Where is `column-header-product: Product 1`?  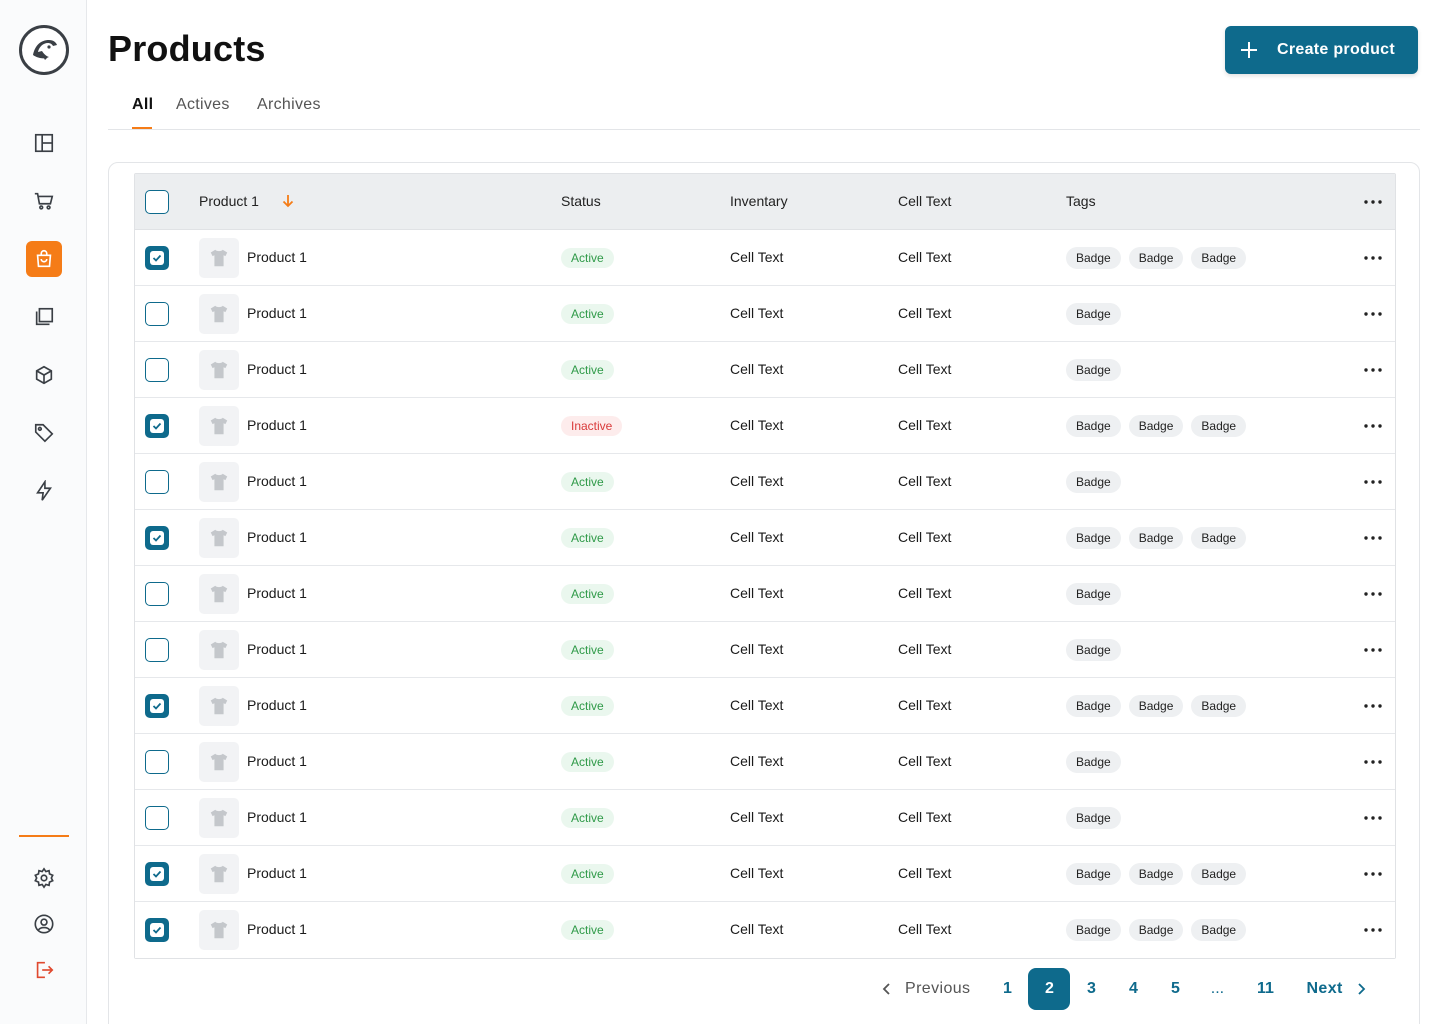 column-header-product: Product 1 is located at coordinates (229, 201).